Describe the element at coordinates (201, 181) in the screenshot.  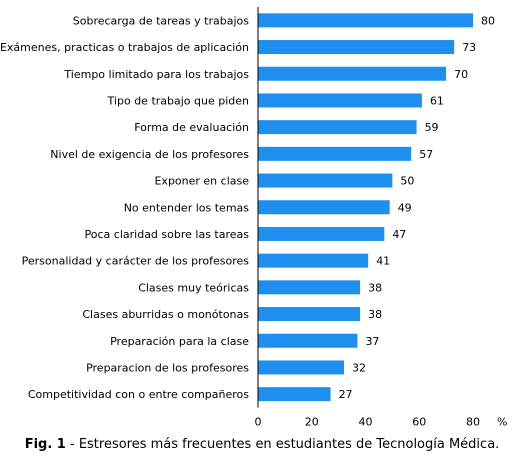
I see `category-label: Exponer en clase` at that location.